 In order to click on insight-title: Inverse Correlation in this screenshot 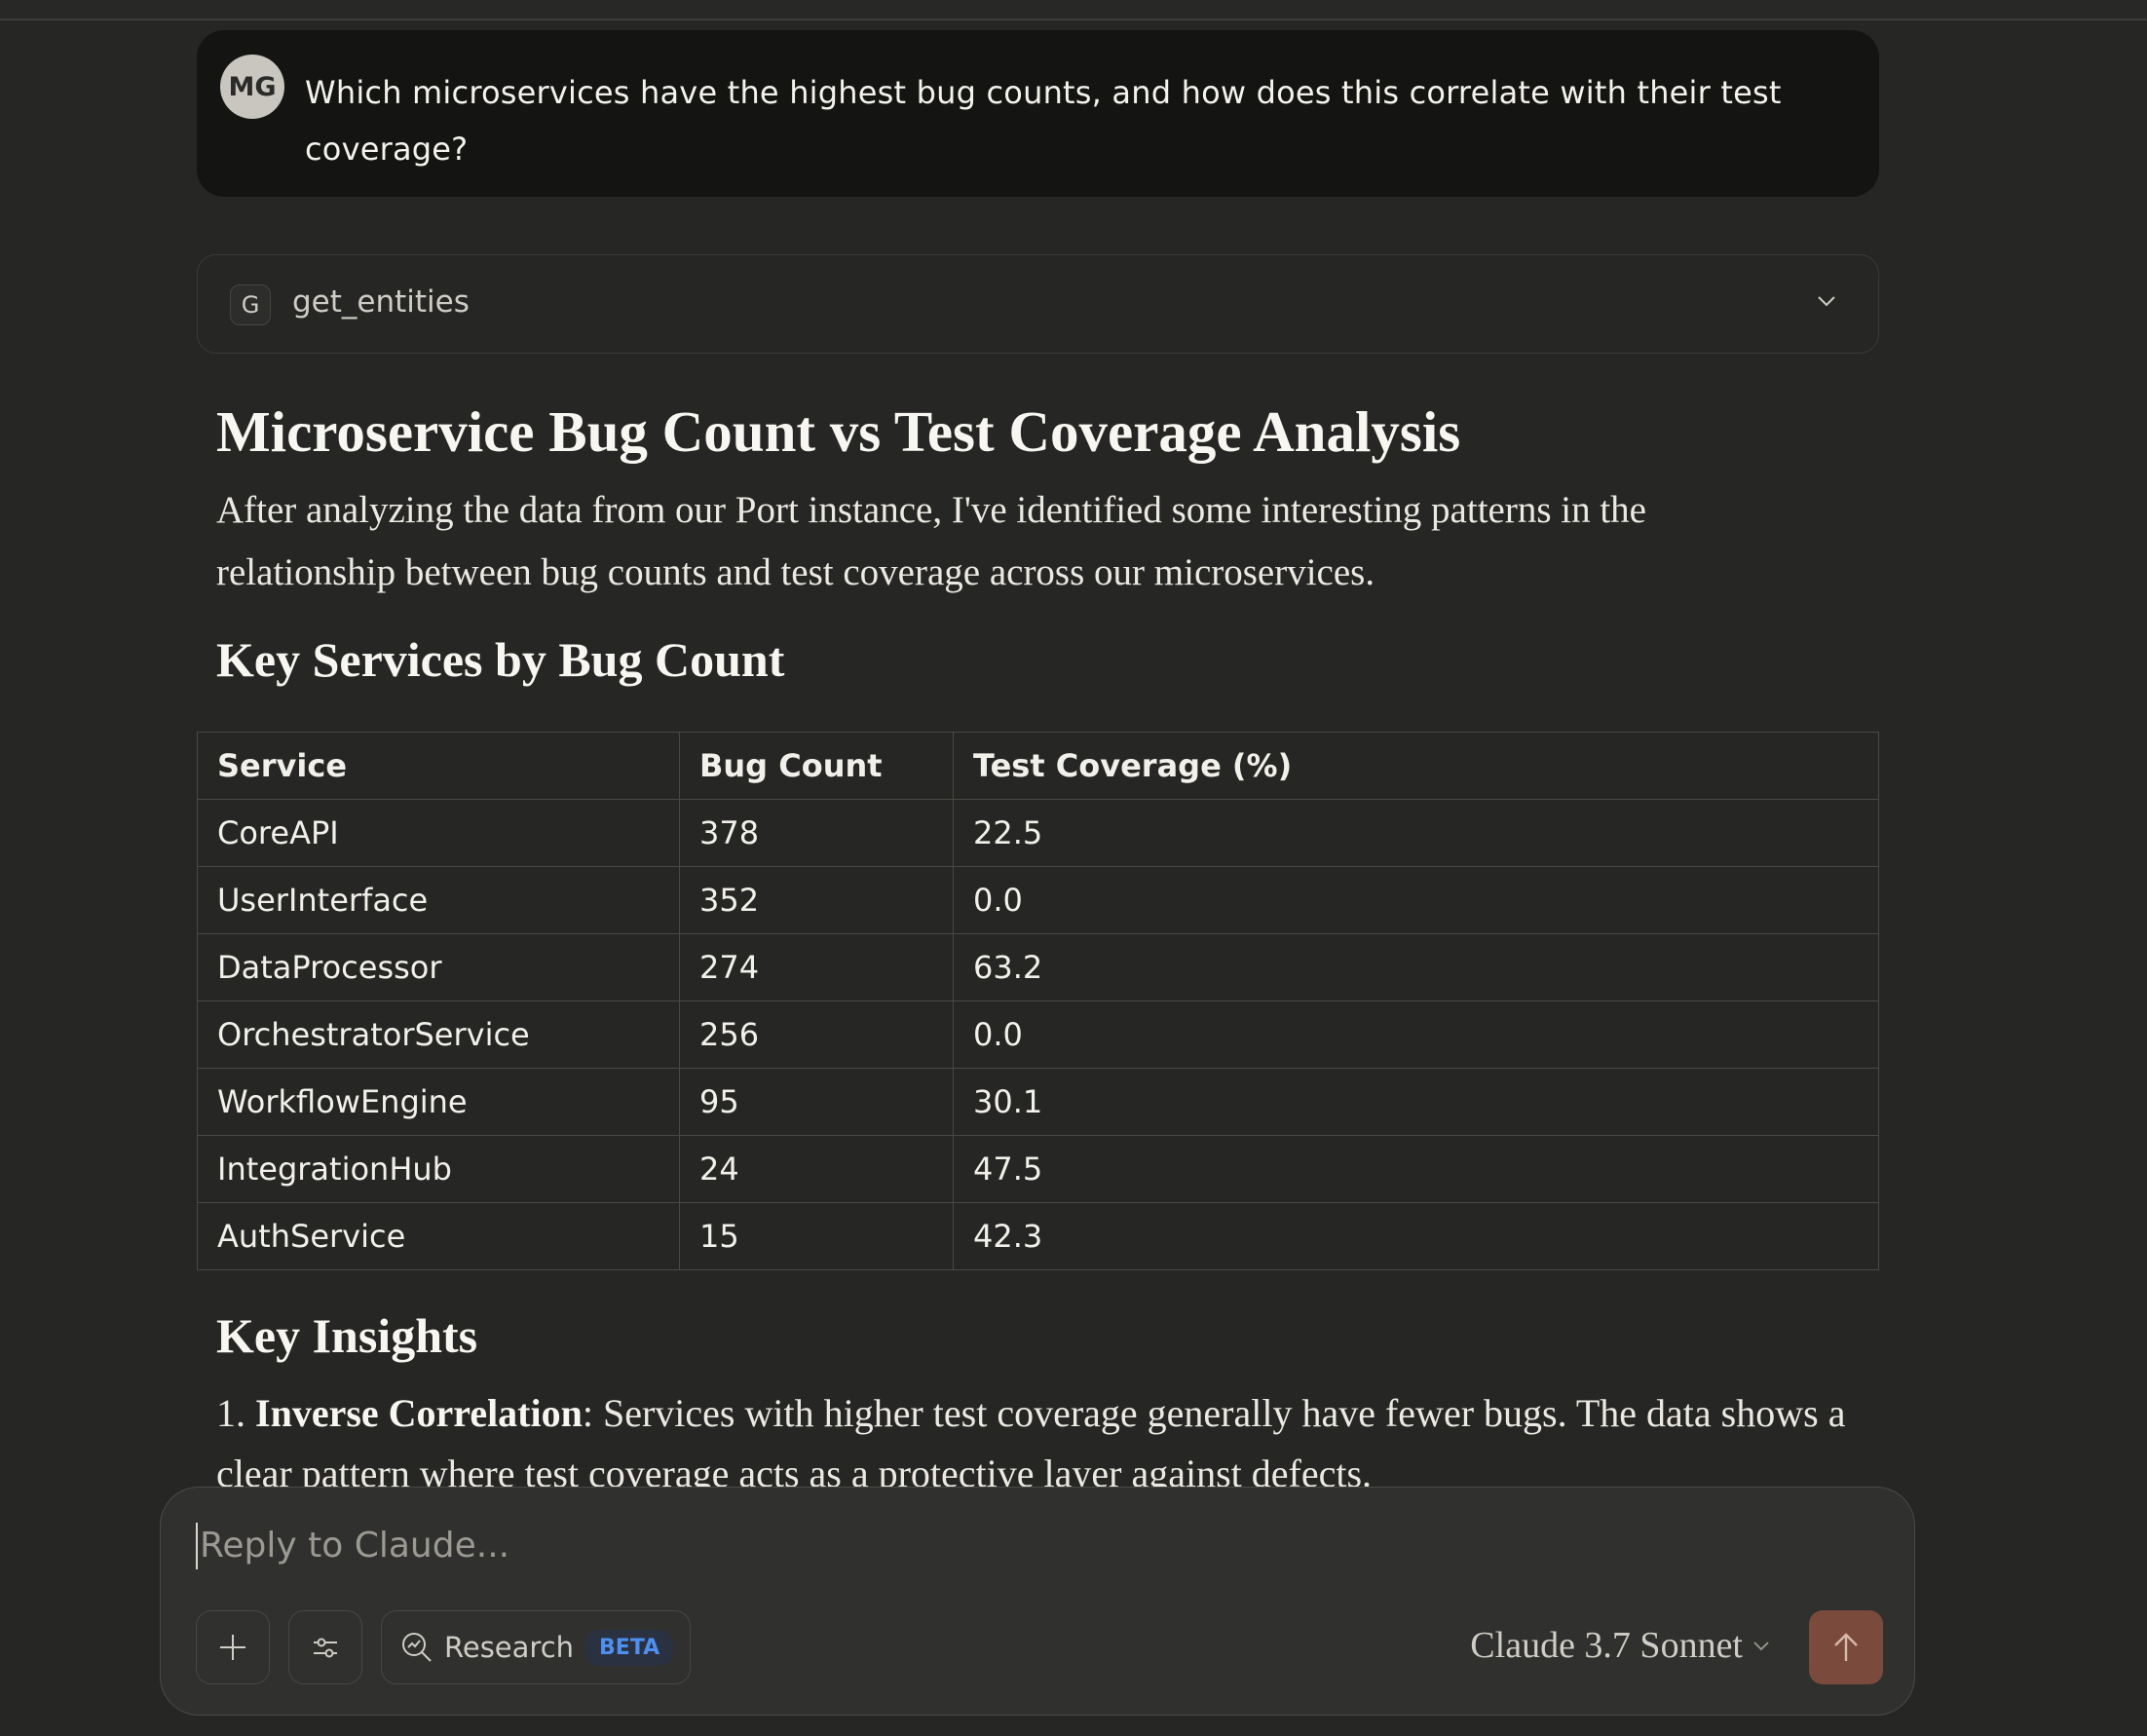, I will do `click(419, 1413)`.